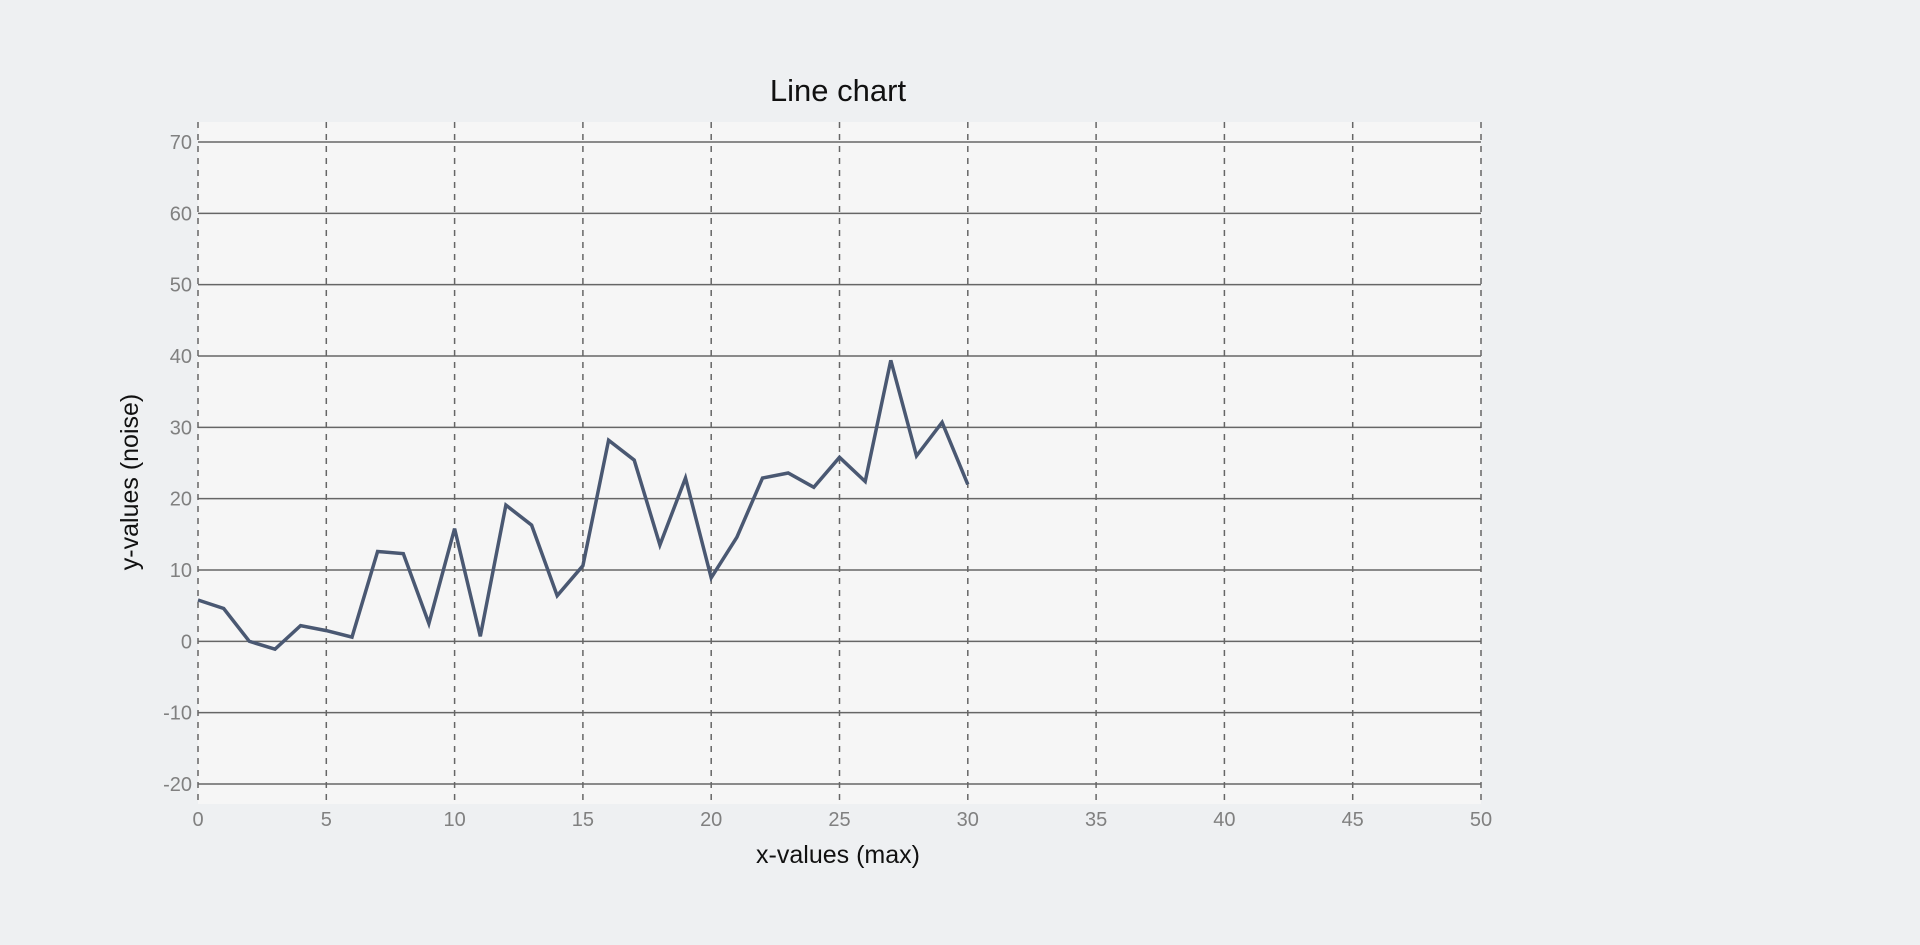  What do you see at coordinates (838, 90) in the screenshot?
I see `chart-title: Line chart` at bounding box center [838, 90].